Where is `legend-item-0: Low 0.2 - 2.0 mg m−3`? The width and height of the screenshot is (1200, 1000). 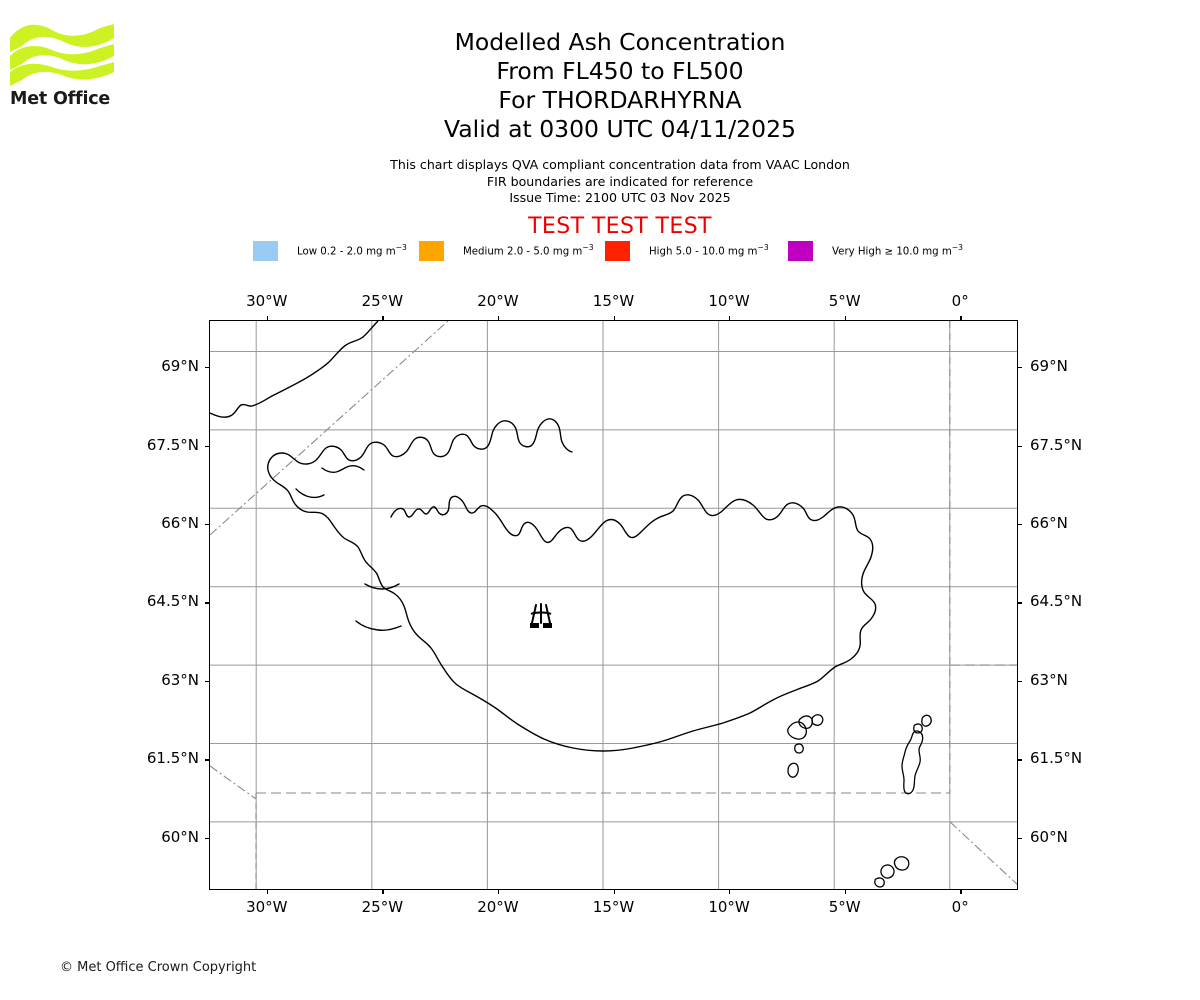 legend-item-0: Low 0.2 - 2.0 mg m−3 is located at coordinates (330, 250).